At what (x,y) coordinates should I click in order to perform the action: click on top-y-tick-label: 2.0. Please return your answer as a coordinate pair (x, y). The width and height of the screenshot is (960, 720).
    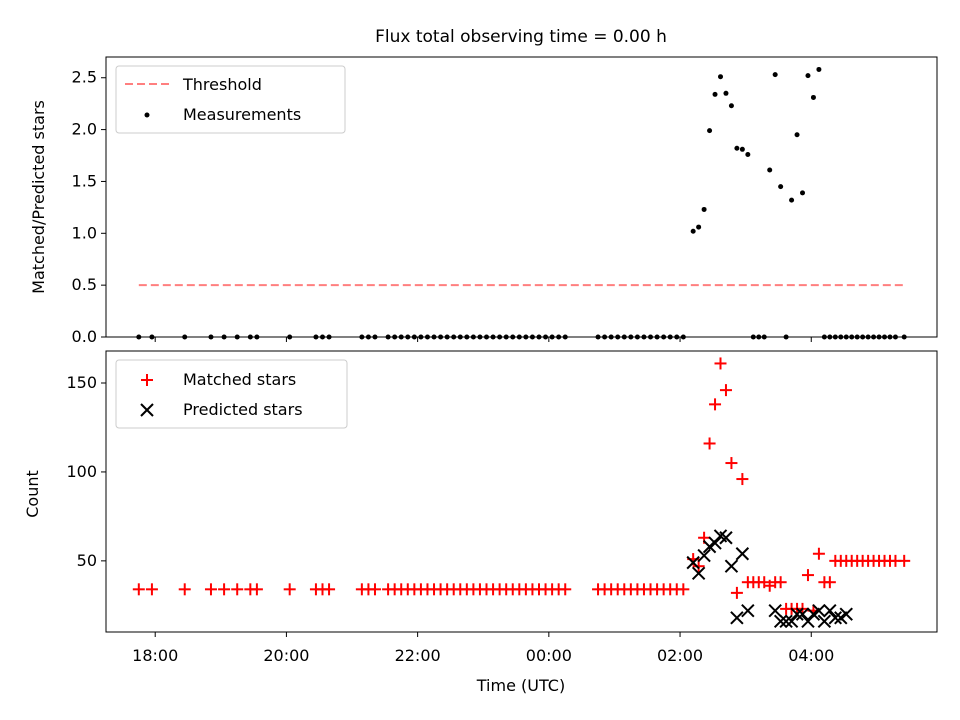
    Looking at the image, I should click on (84, 129).